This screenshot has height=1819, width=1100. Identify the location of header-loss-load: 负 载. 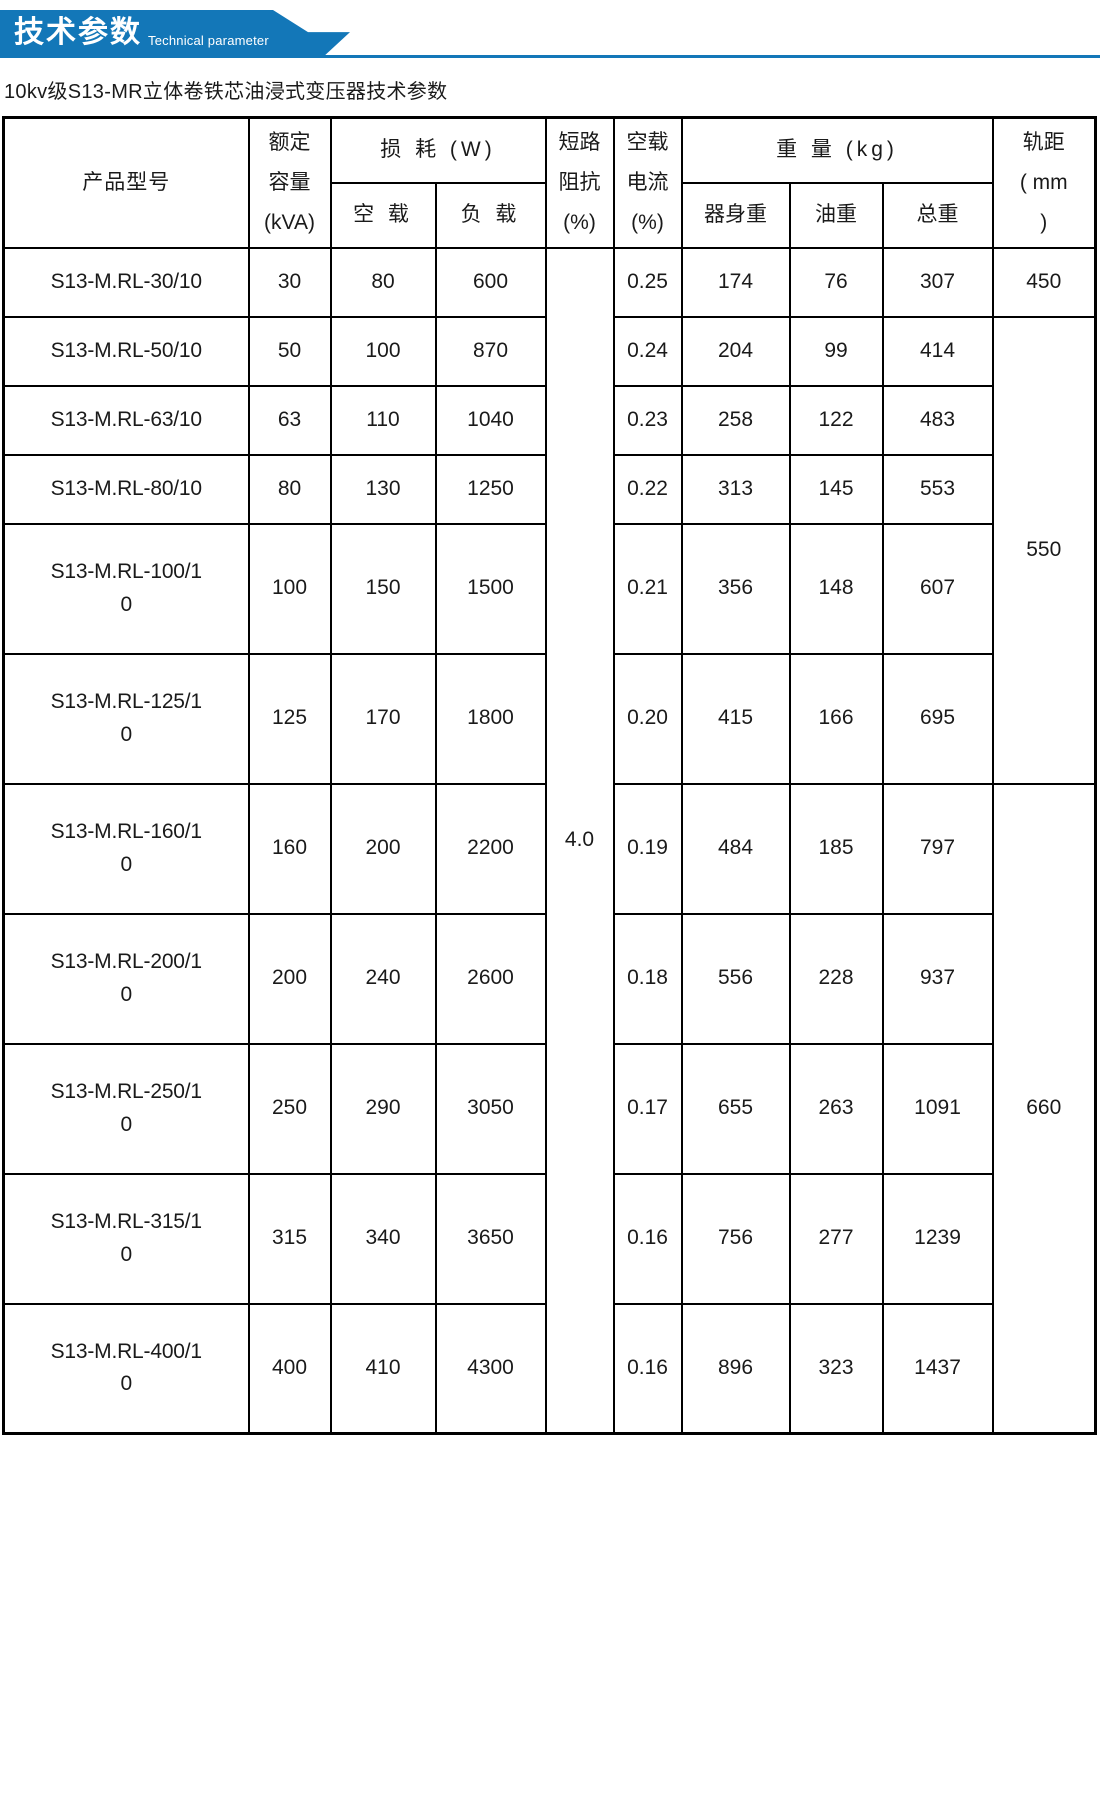
(490, 215).